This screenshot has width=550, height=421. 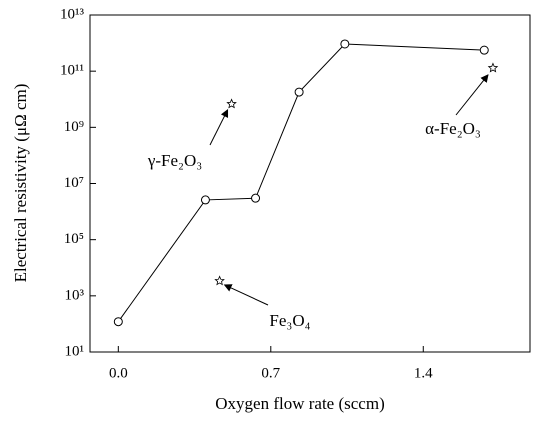 I want to click on y-tick-label: 10³, so click(x=75, y=295).